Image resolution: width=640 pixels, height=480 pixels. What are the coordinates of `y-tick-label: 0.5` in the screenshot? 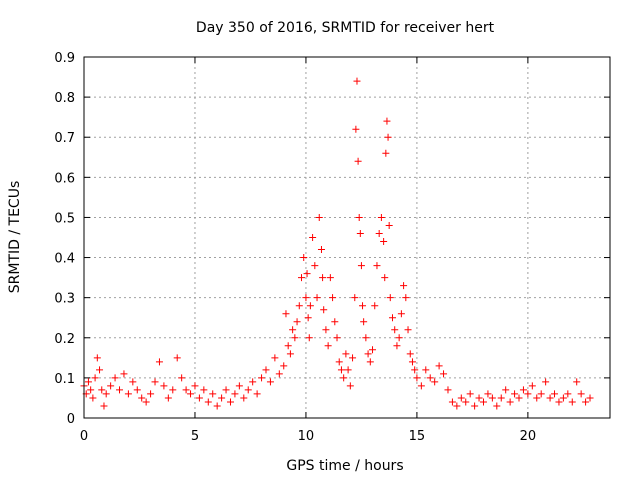 It's located at (64, 218).